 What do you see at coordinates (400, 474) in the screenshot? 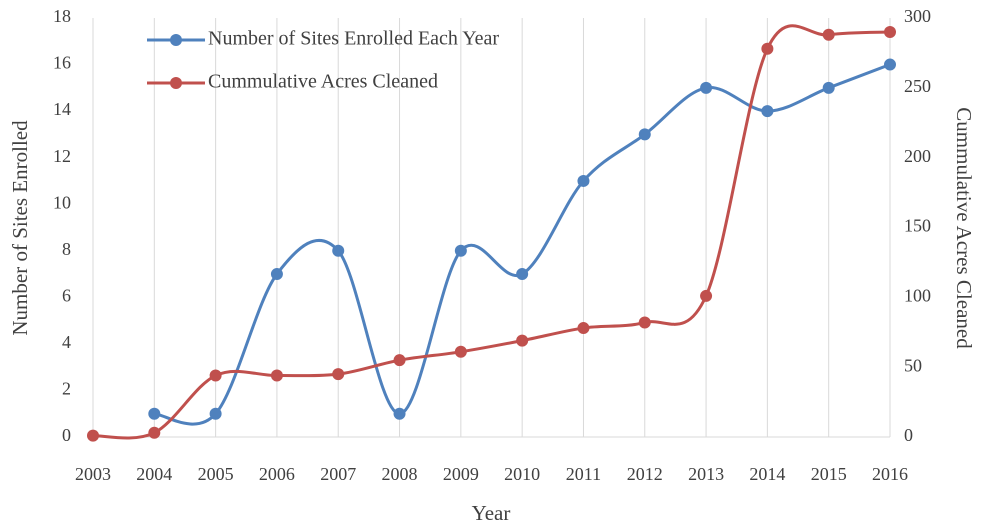
I see `x-tick-label: 2008` at bounding box center [400, 474].